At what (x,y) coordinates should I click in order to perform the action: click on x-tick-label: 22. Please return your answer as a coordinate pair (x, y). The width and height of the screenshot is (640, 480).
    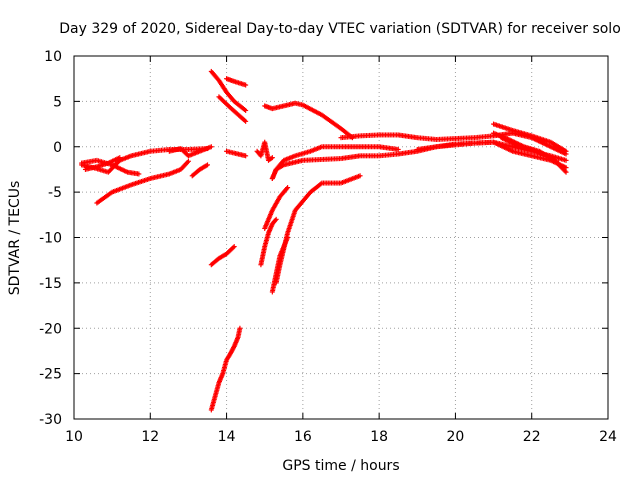
    Looking at the image, I should click on (532, 437).